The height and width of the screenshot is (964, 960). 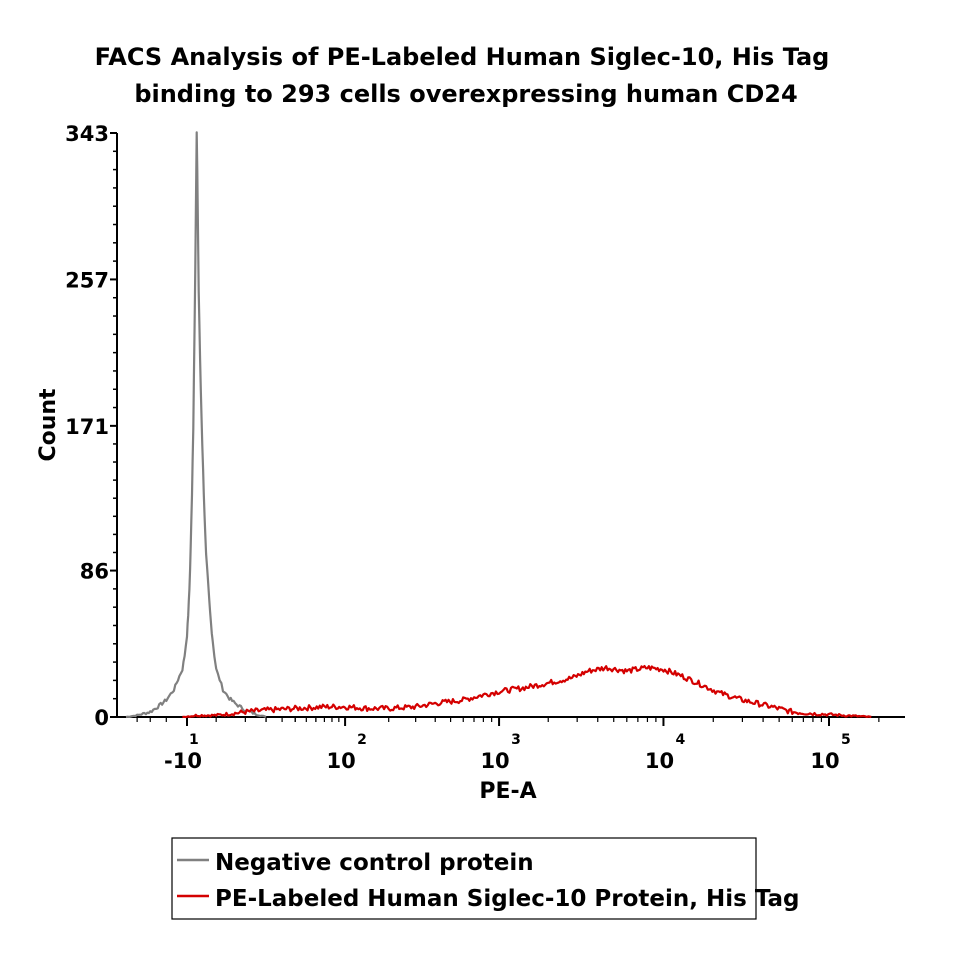 What do you see at coordinates (464, 878) in the screenshot?
I see `legend-box` at bounding box center [464, 878].